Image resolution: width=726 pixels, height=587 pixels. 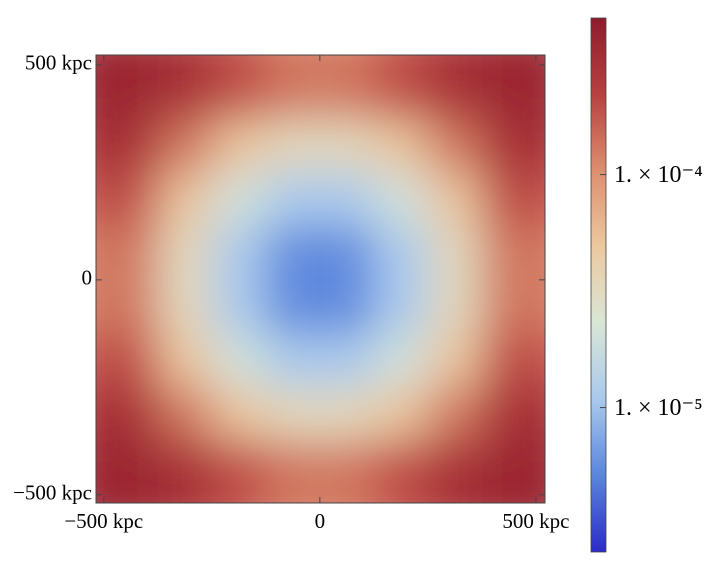 What do you see at coordinates (598, 285) in the screenshot?
I see `colorbar` at bounding box center [598, 285].